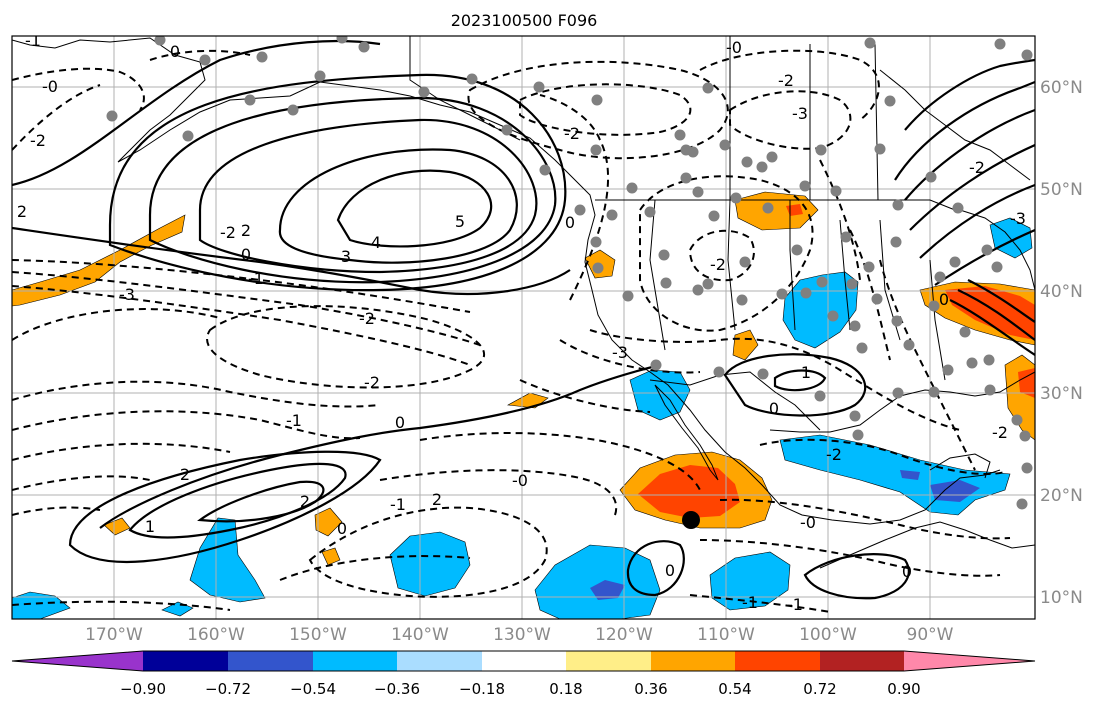  I want to click on lon-tick-label: 160°W, so click(216, 635).